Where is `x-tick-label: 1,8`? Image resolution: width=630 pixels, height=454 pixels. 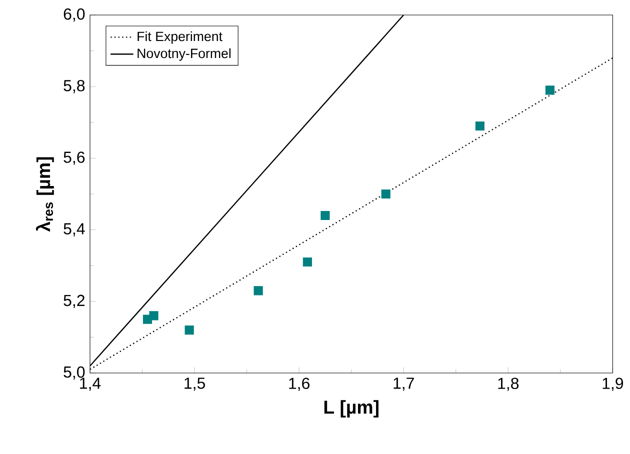
x-tick-label: 1,8 is located at coordinates (508, 384).